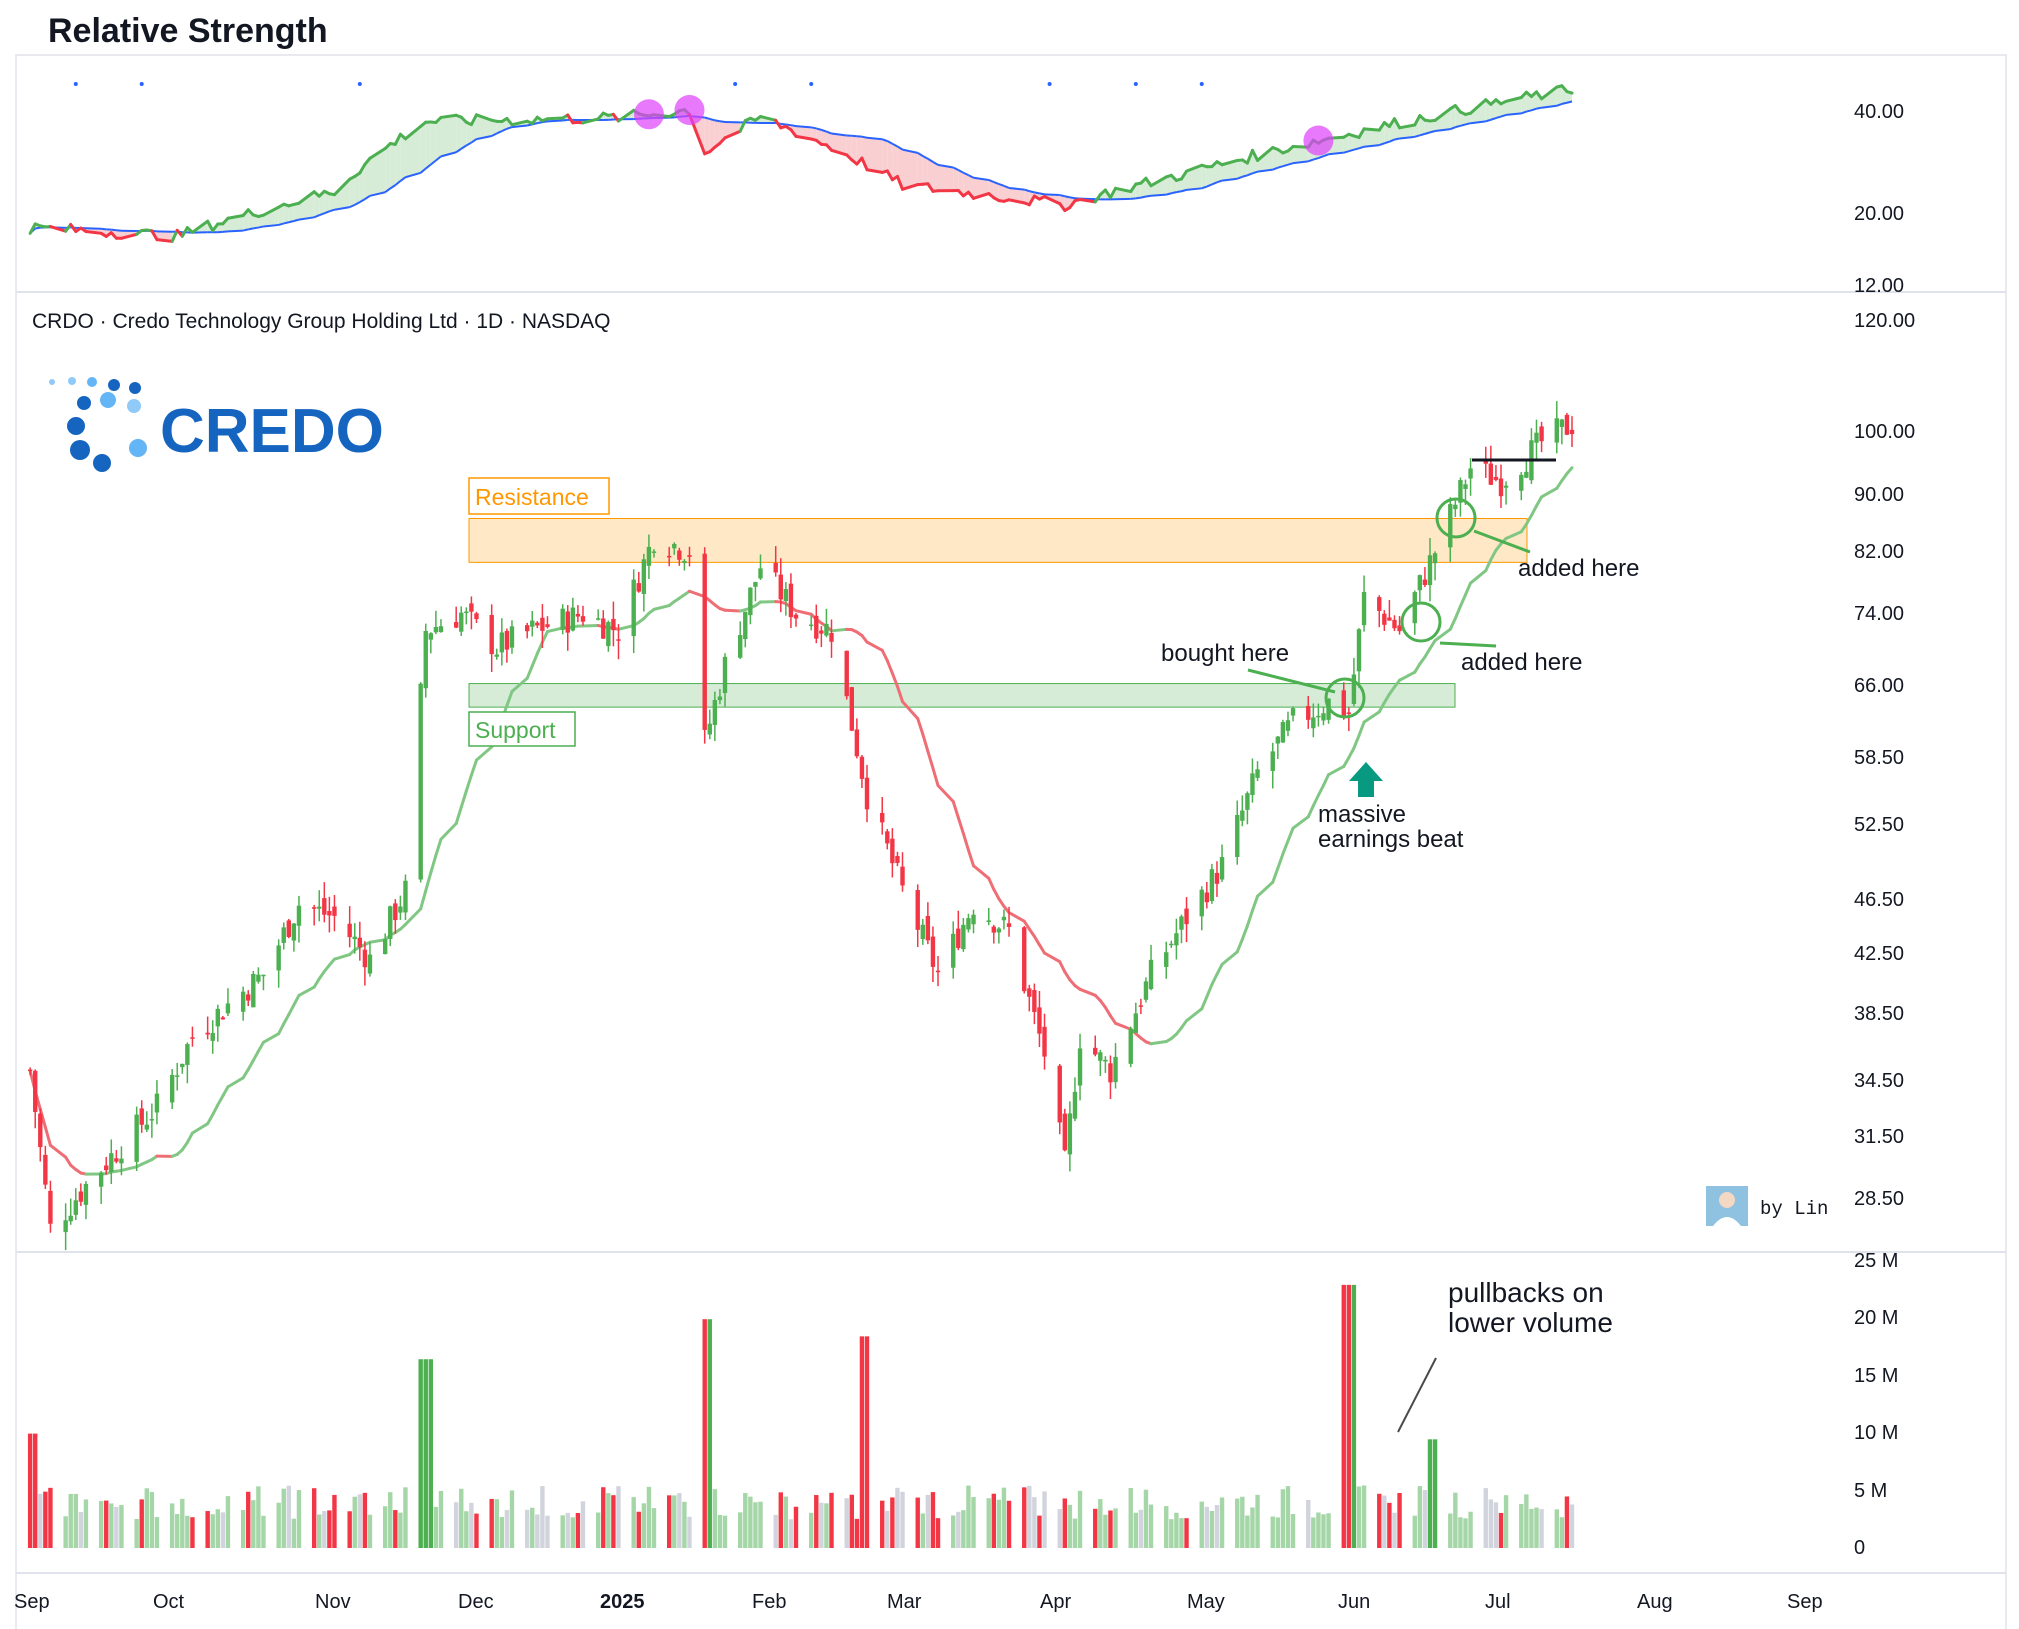  I want to click on price-tick: 46.50, so click(1879, 900).